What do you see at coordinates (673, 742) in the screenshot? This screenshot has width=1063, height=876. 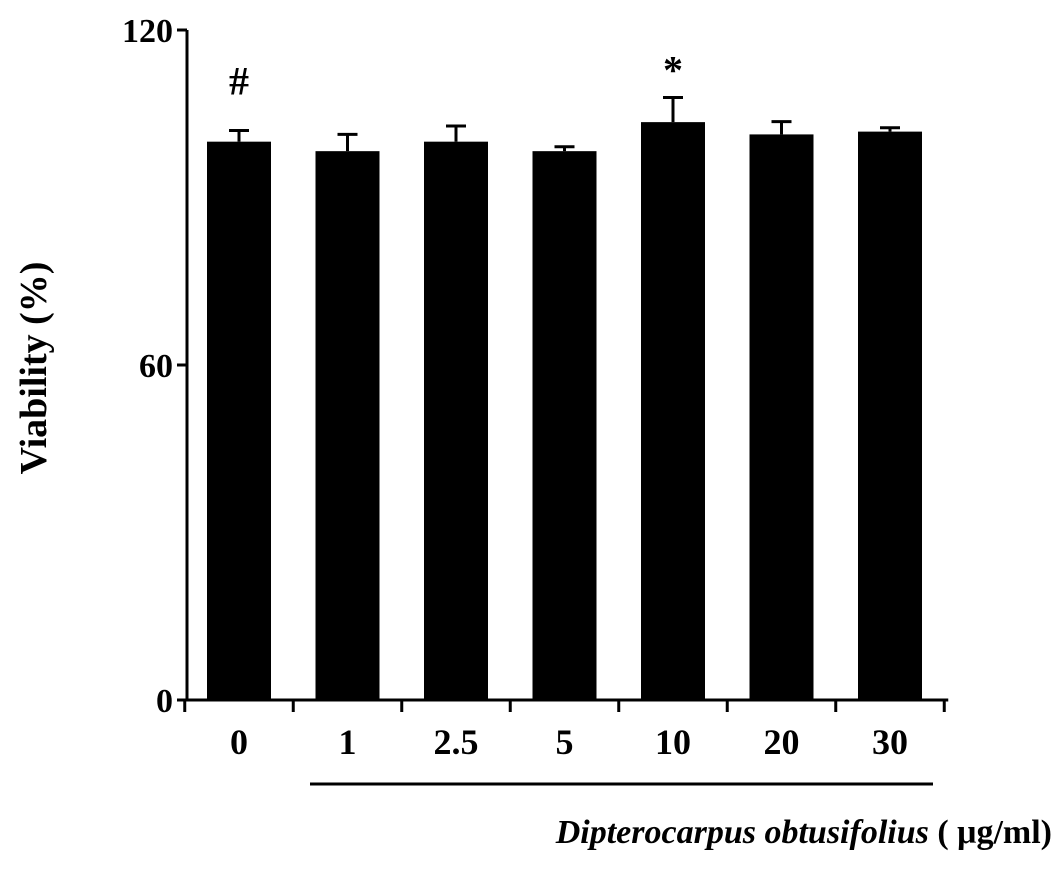 I see `x-tick-label: 10` at bounding box center [673, 742].